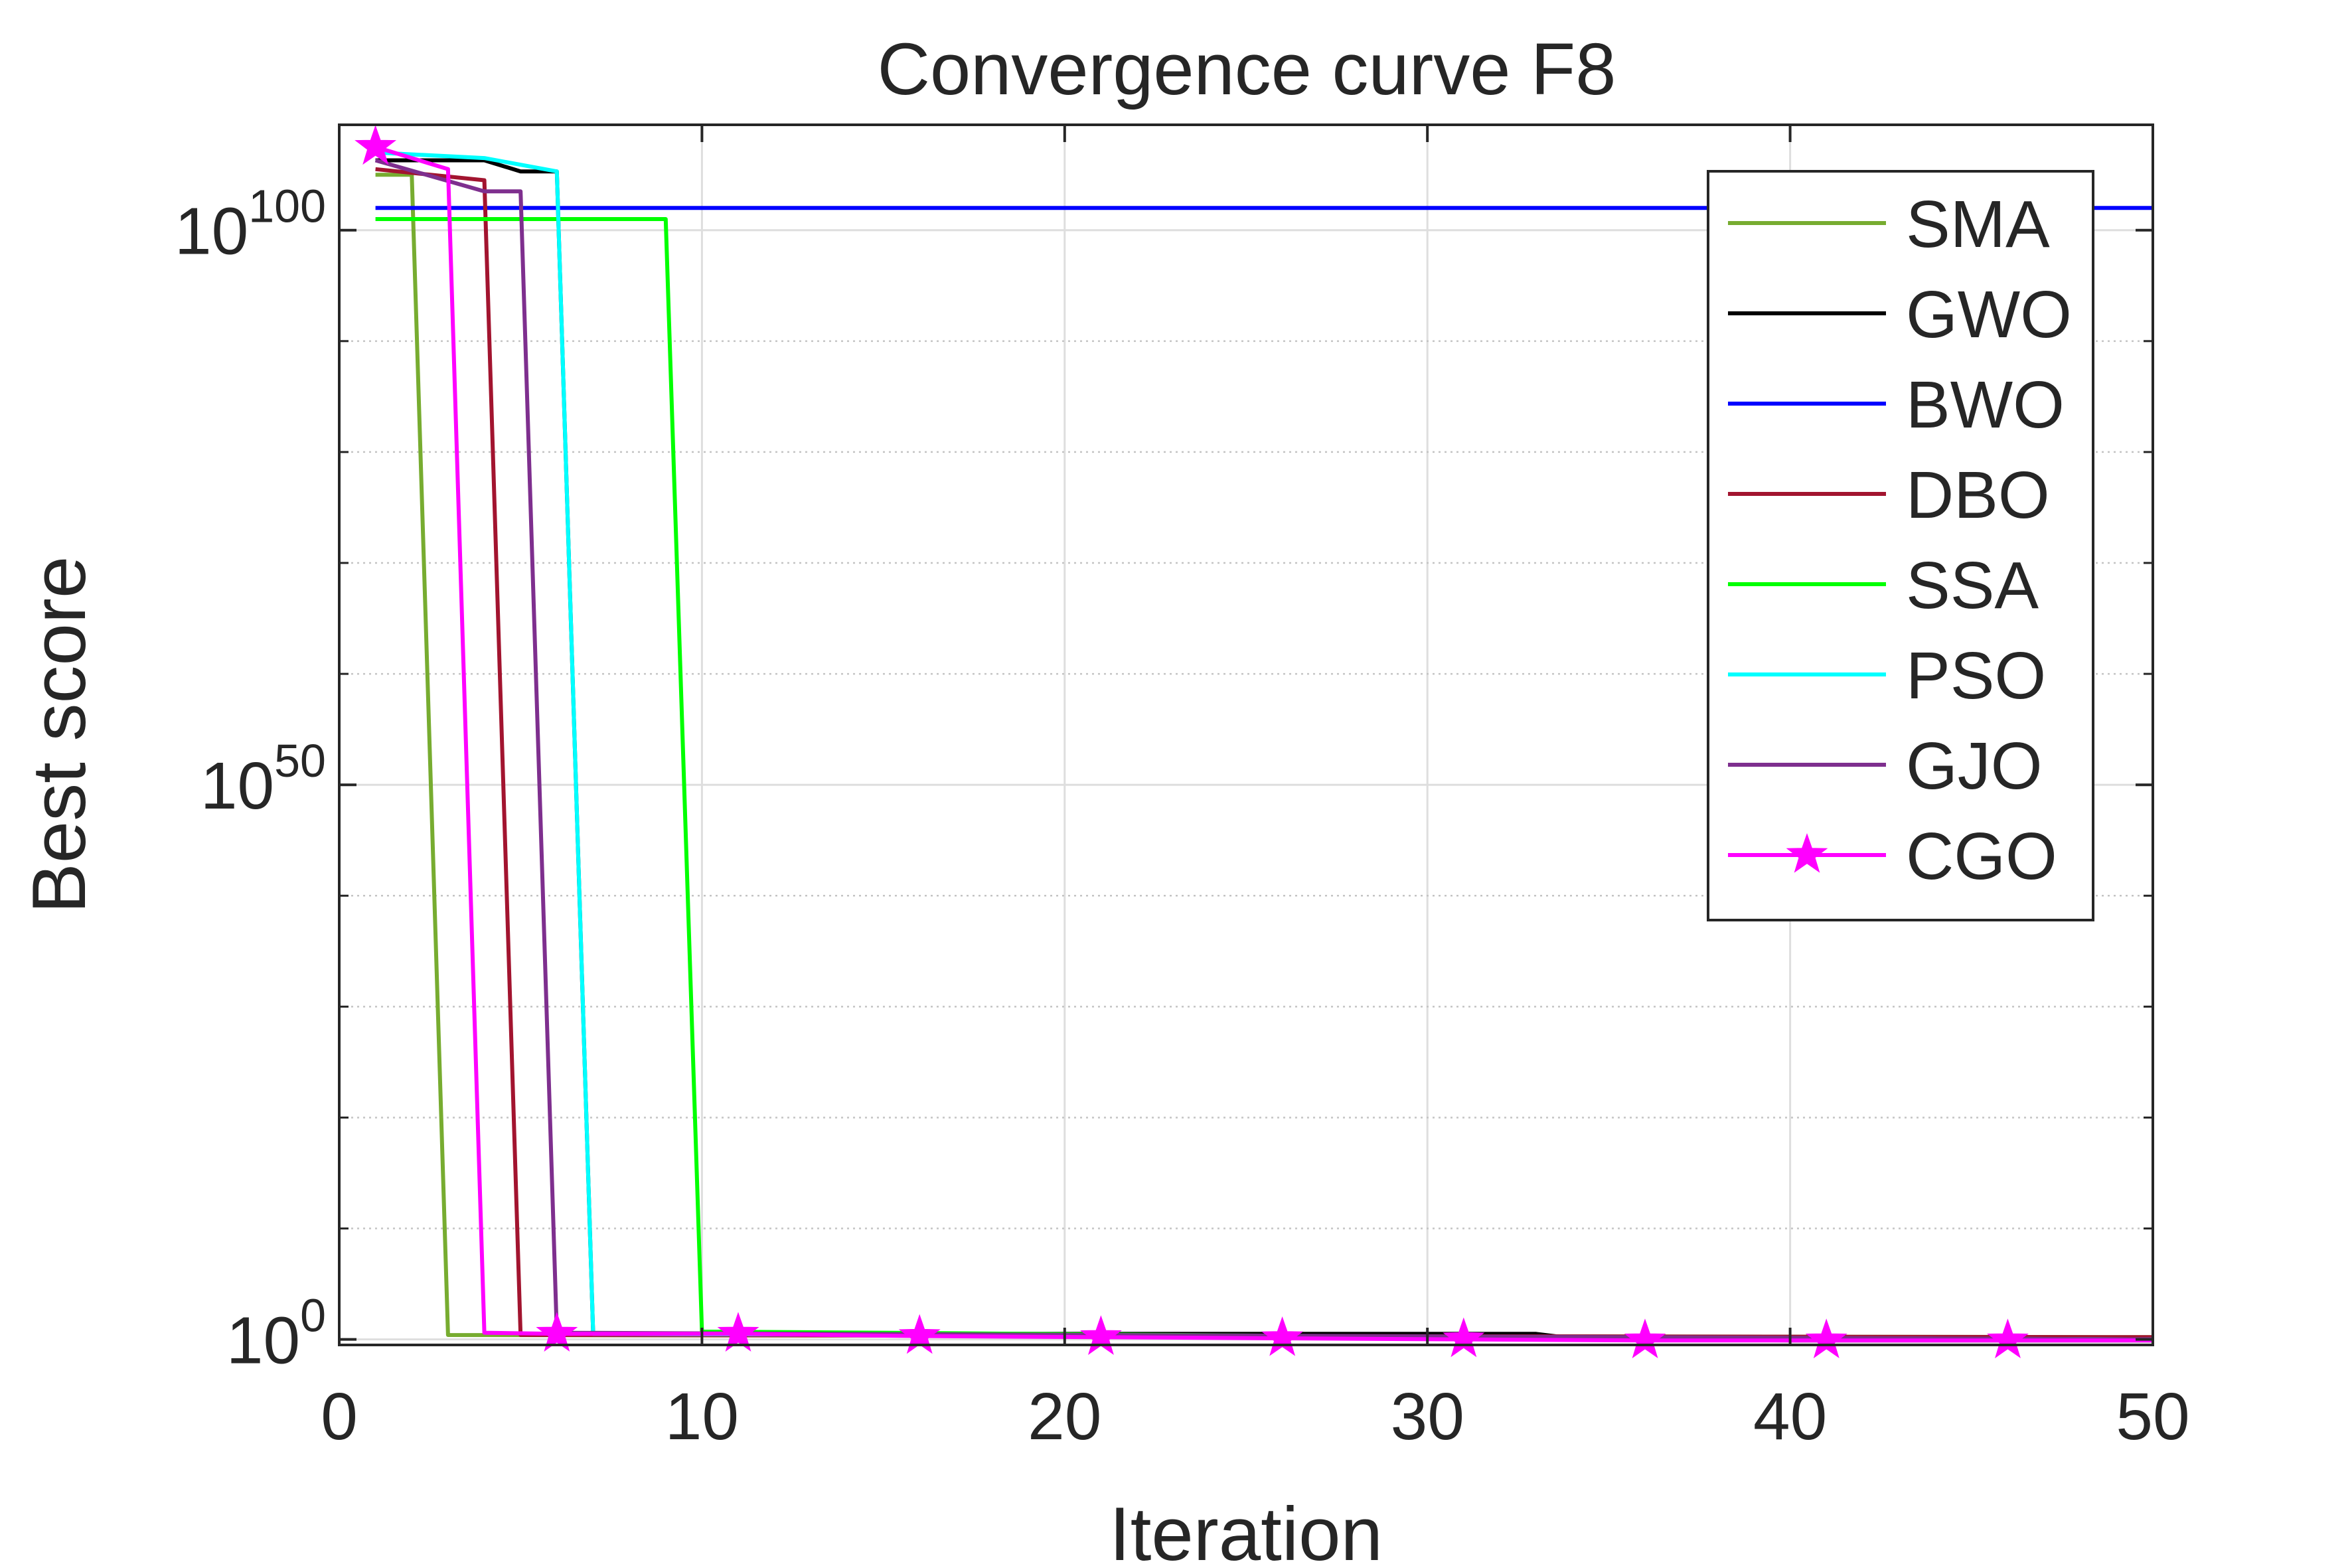 The height and width of the screenshot is (1568, 2352). I want to click on legend-label: SSA, so click(1973, 586).